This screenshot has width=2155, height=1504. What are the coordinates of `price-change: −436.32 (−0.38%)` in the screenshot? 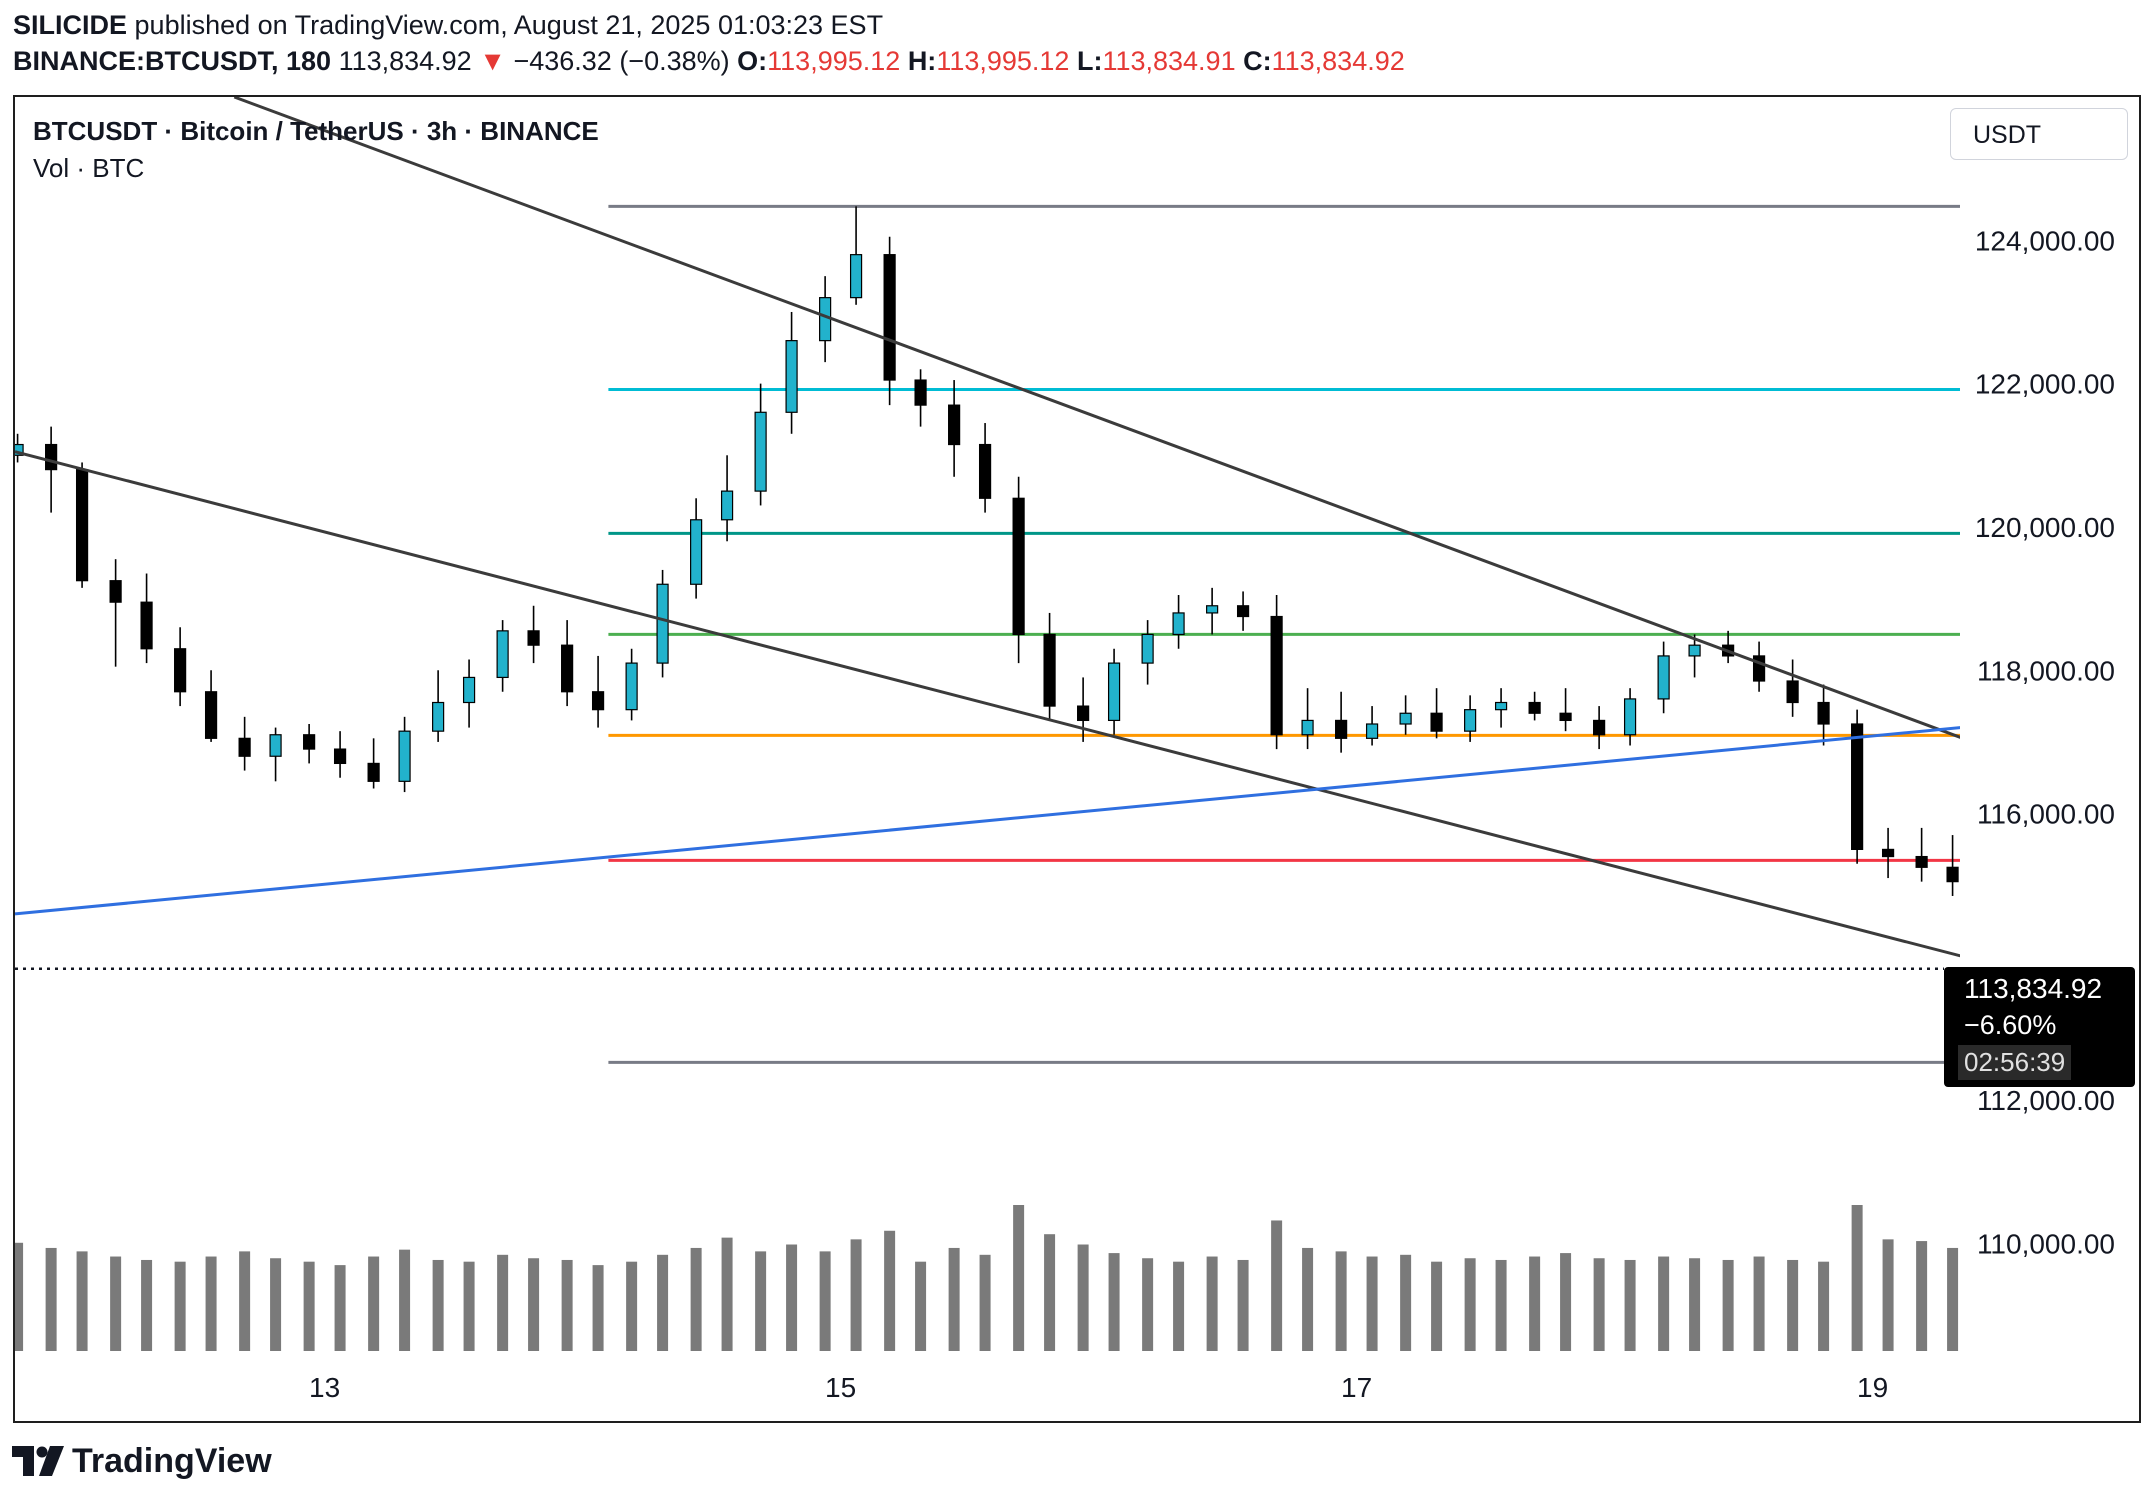 It's located at (621, 61).